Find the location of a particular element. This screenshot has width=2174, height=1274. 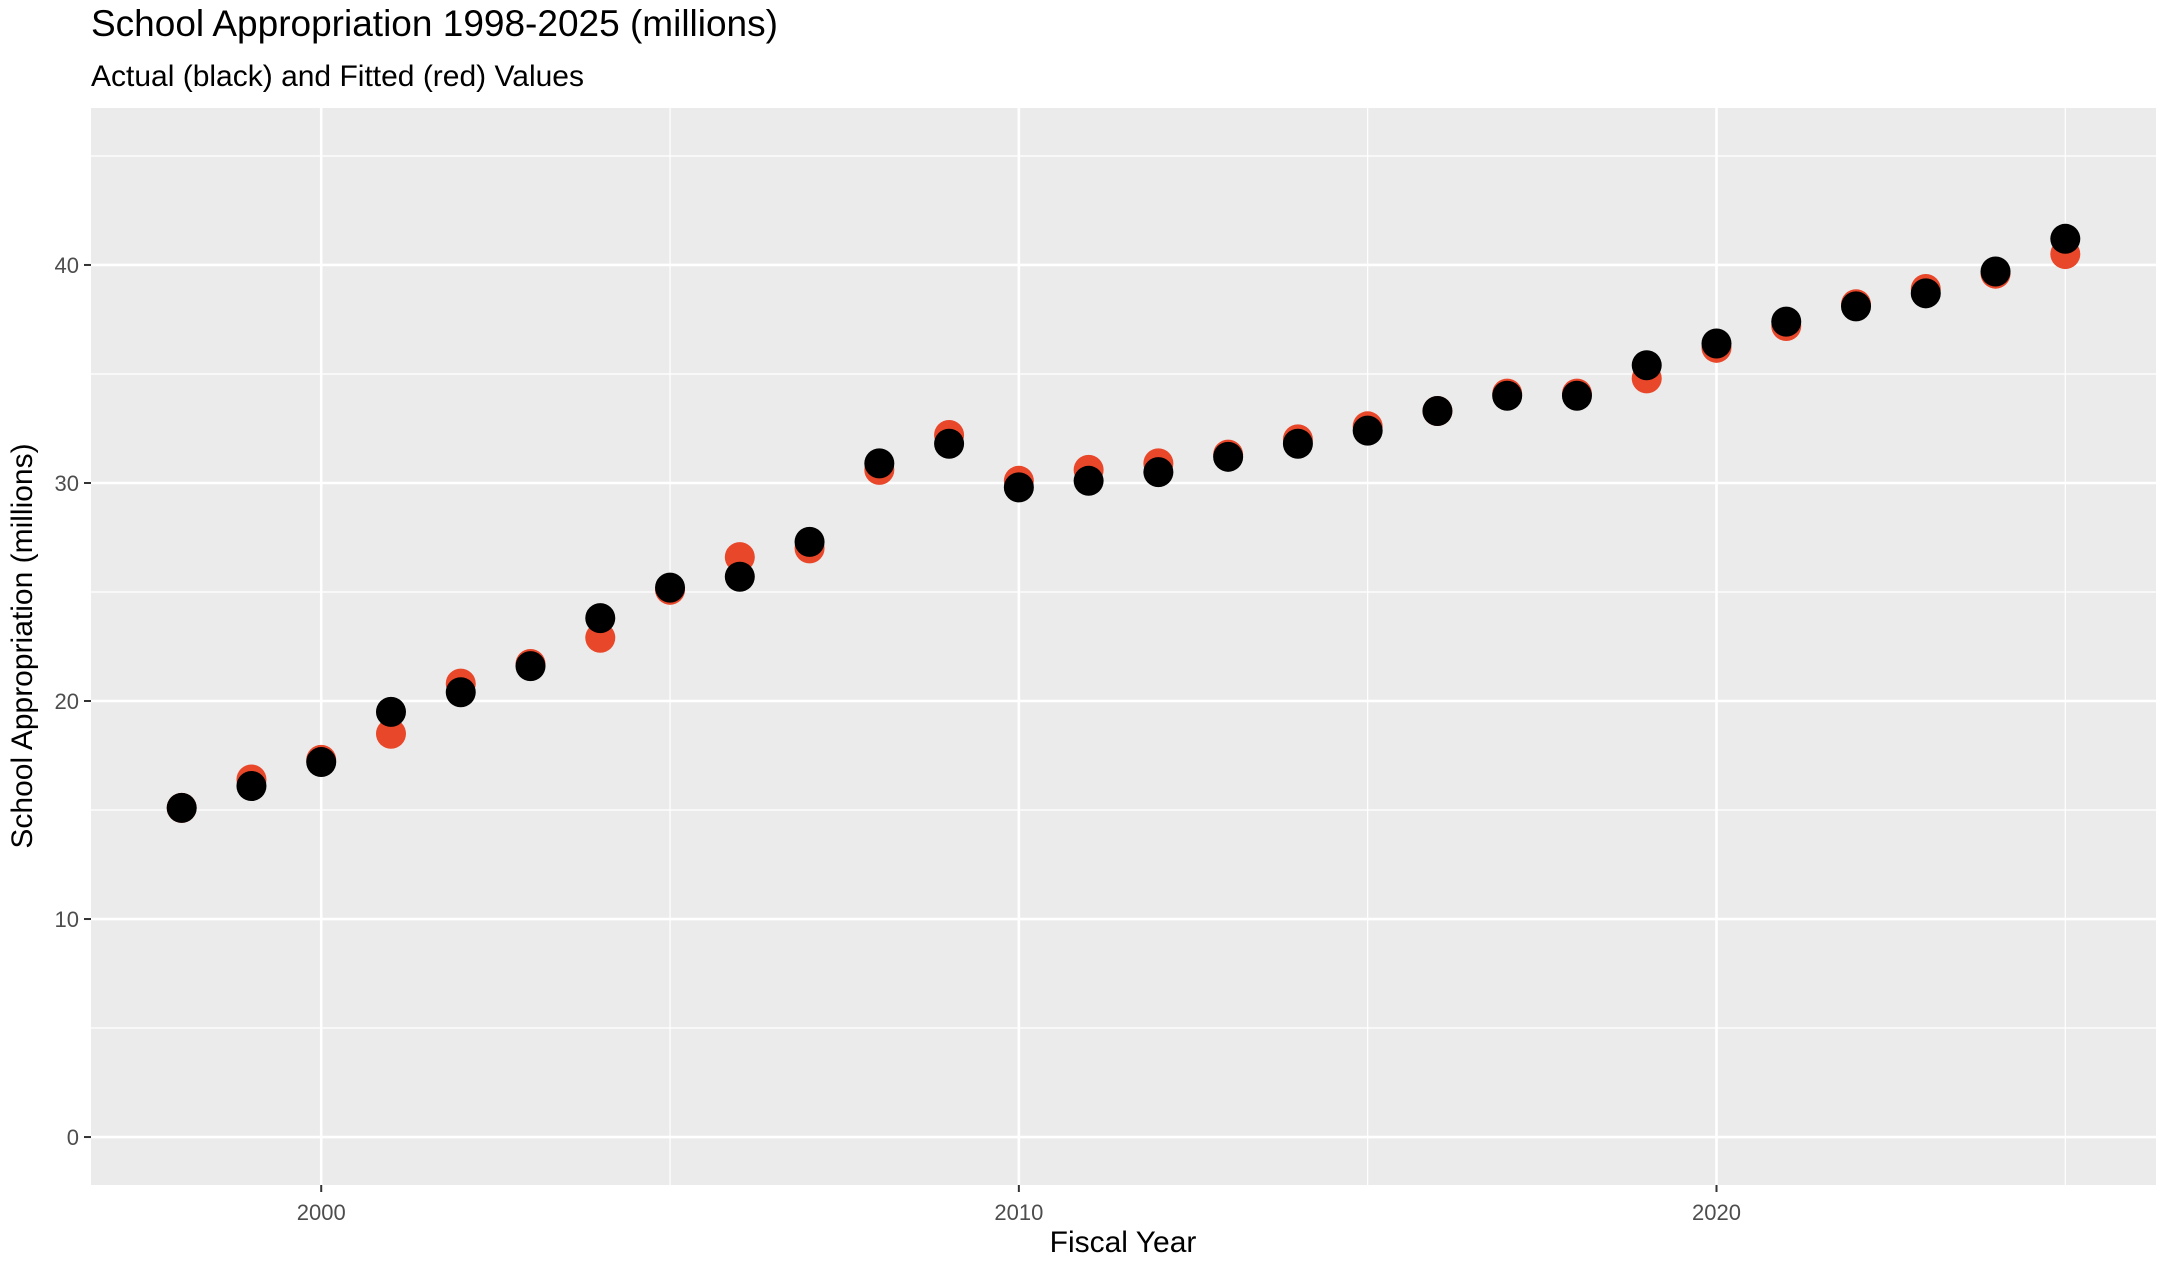

fitted-point is located at coordinates (390, 733).